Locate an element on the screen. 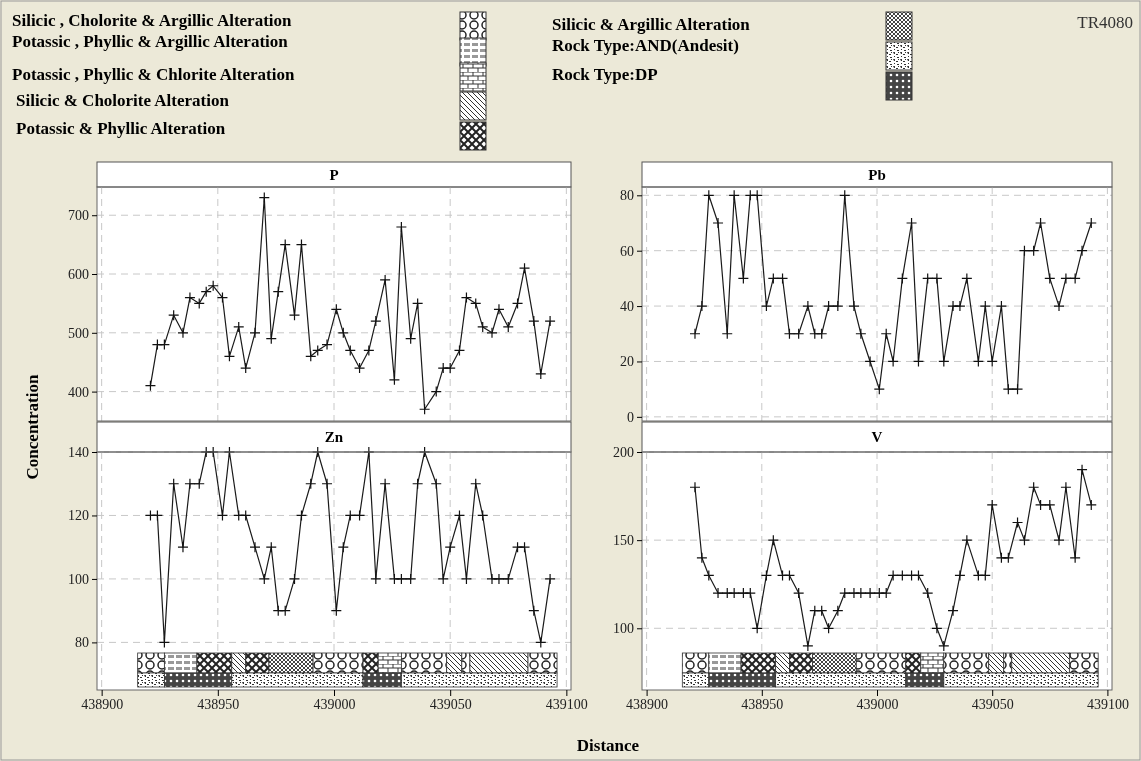 This screenshot has width=1141, height=761. y-tick-label: 200 is located at coordinates (623, 452).